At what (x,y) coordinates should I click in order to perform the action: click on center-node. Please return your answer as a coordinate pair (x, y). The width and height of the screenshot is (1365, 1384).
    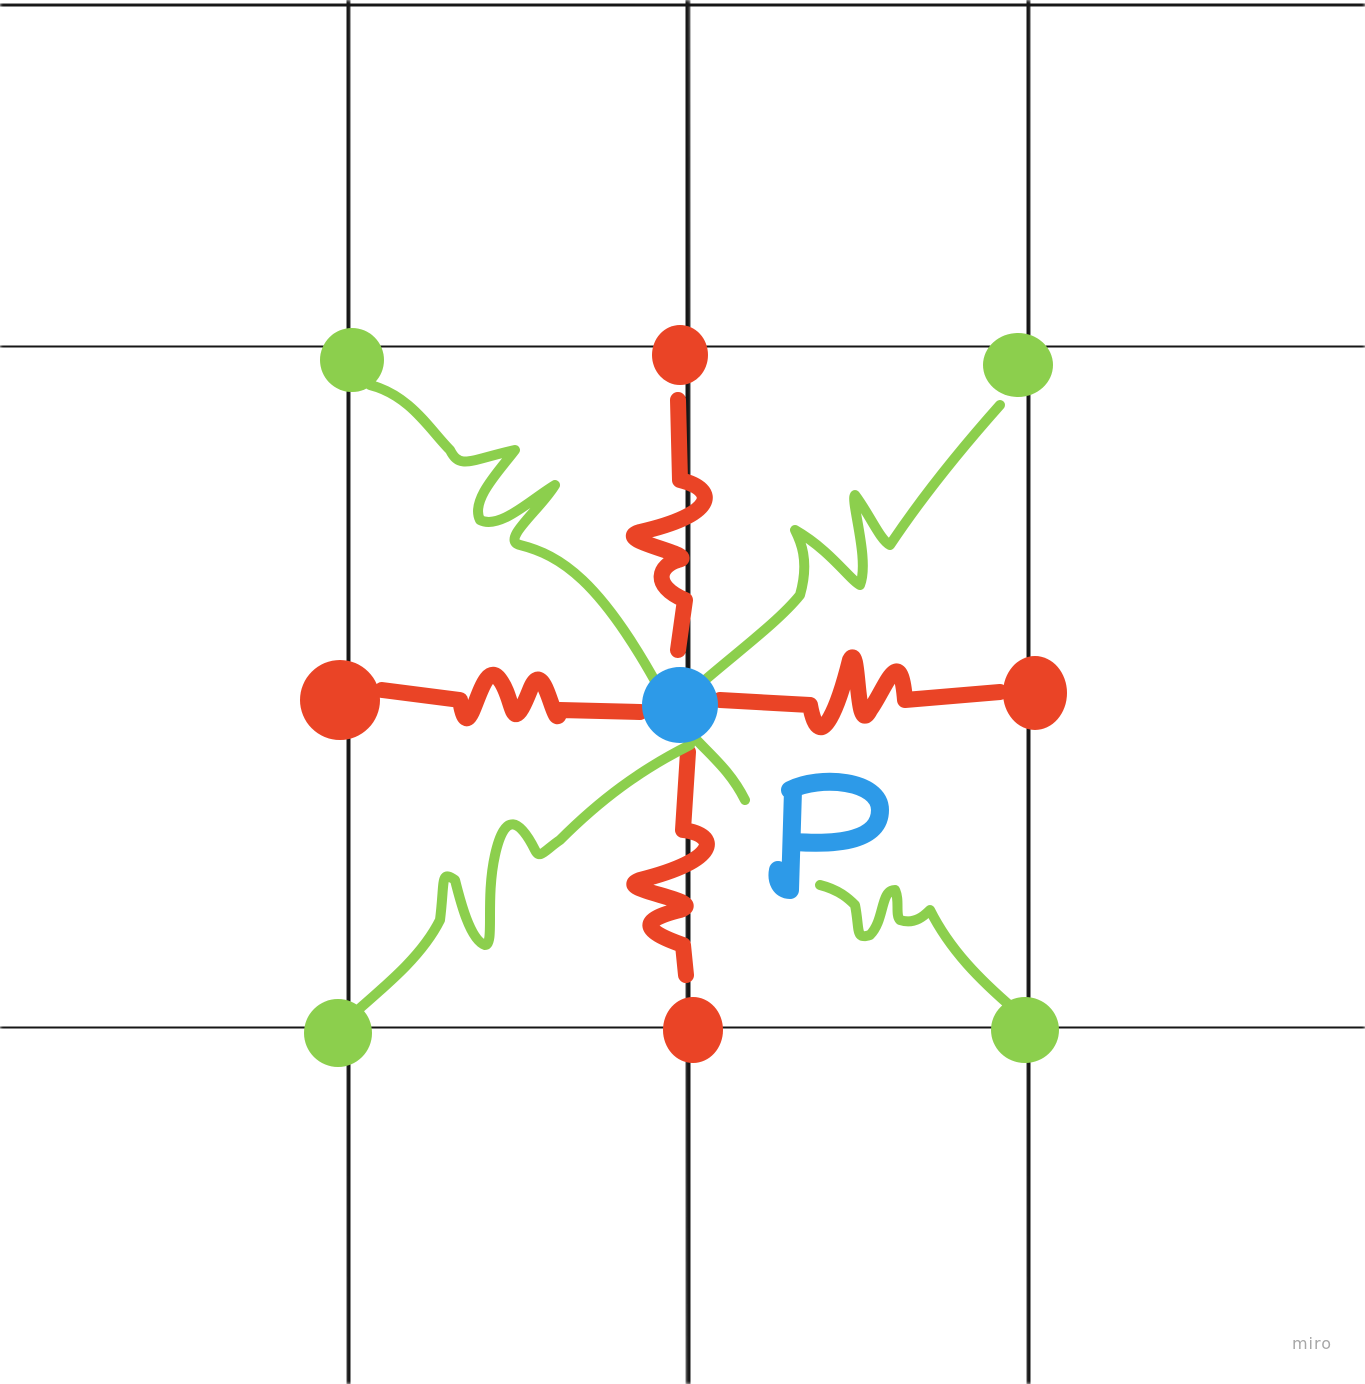
    Looking at the image, I should click on (680, 705).